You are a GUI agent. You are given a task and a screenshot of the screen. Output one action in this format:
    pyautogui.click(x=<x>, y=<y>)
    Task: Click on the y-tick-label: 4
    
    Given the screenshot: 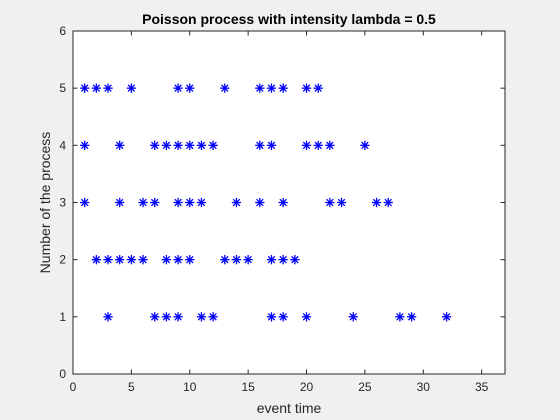 What is the action you would take?
    pyautogui.click(x=62, y=145)
    